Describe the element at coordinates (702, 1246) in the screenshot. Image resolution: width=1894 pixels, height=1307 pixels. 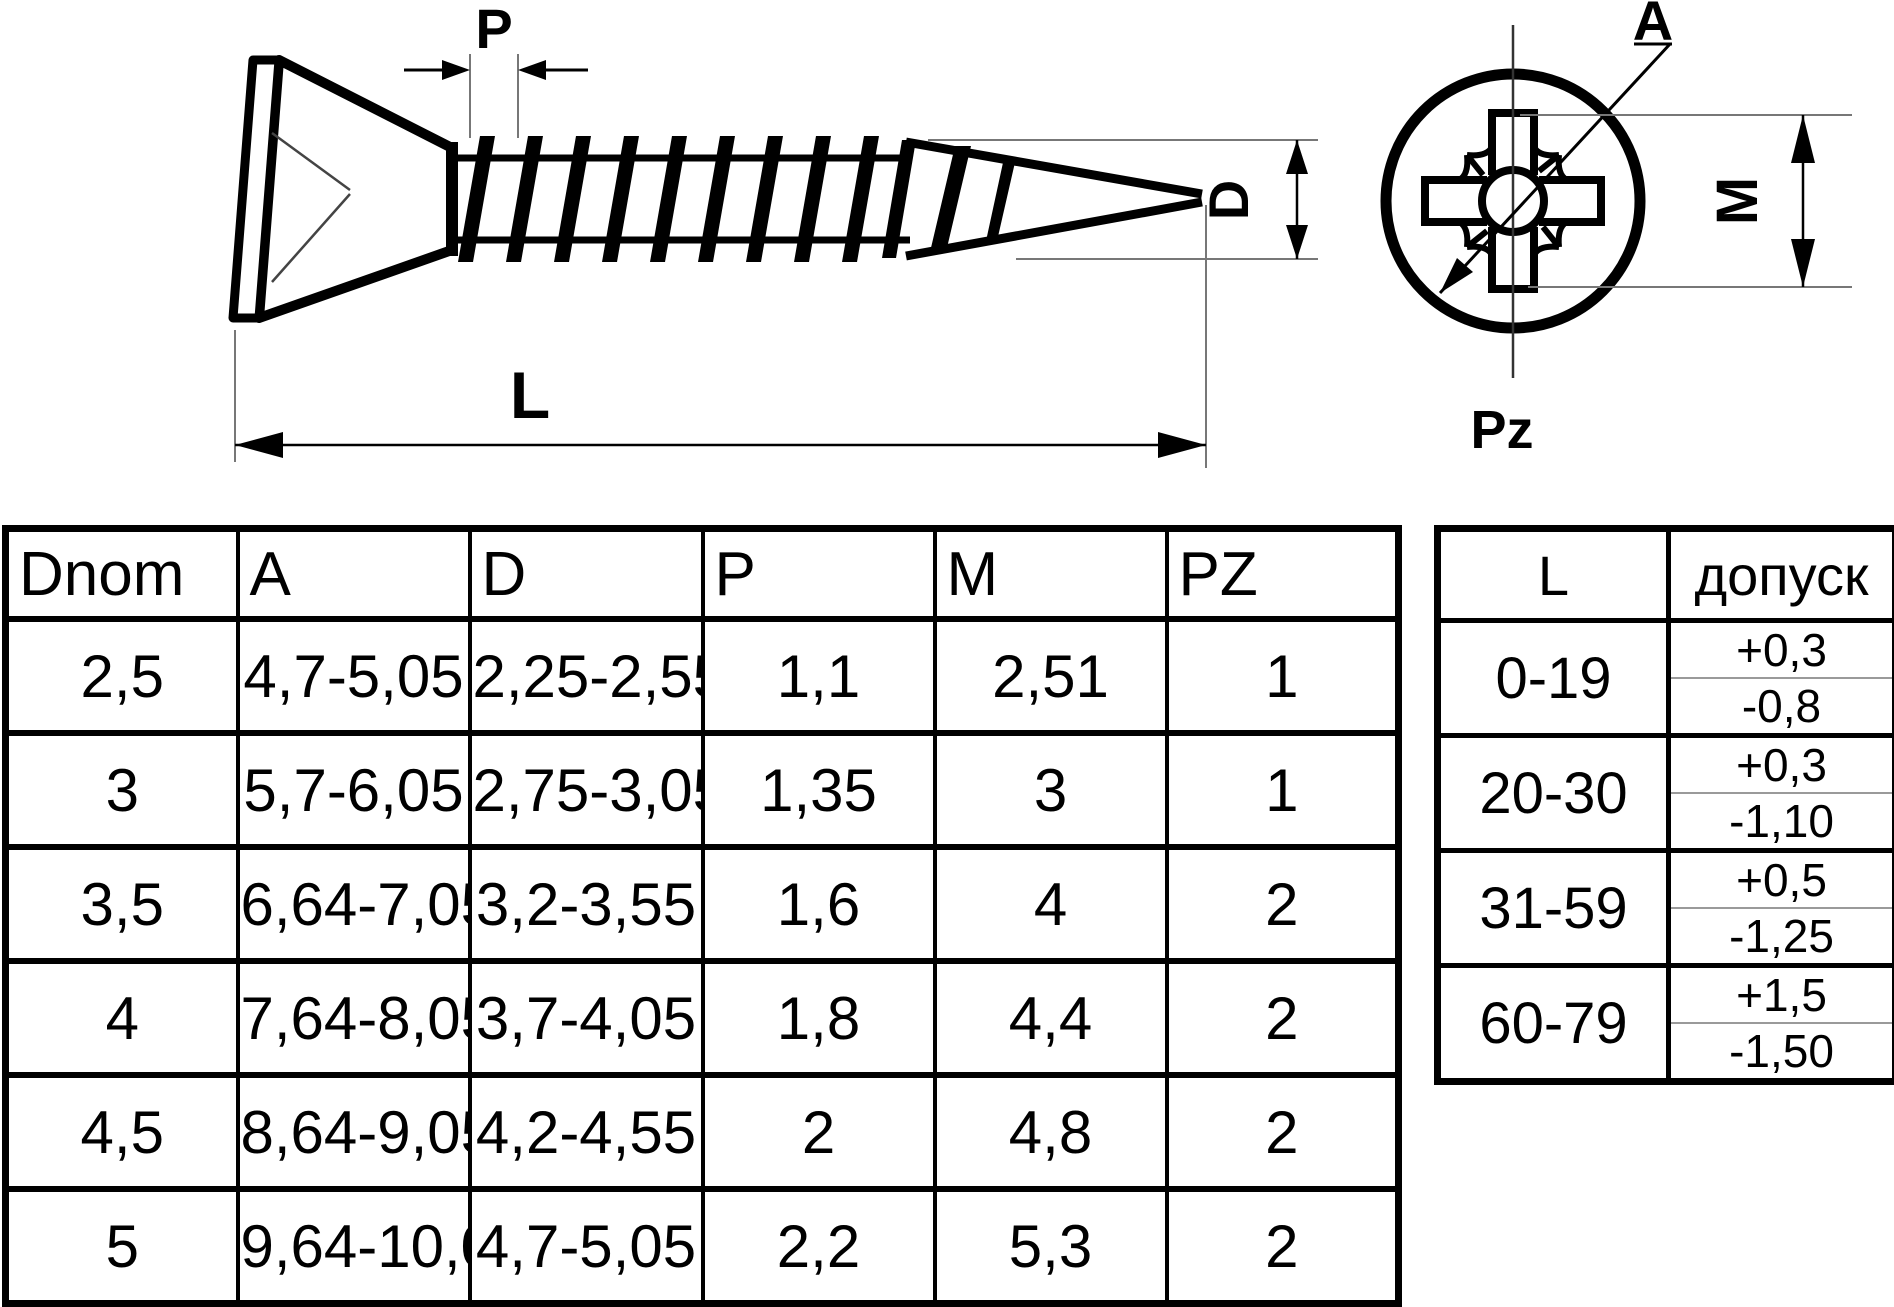
I see `table-row: 5 9,64-10,05 4,7-5,05 2,2 5,3 2` at that location.